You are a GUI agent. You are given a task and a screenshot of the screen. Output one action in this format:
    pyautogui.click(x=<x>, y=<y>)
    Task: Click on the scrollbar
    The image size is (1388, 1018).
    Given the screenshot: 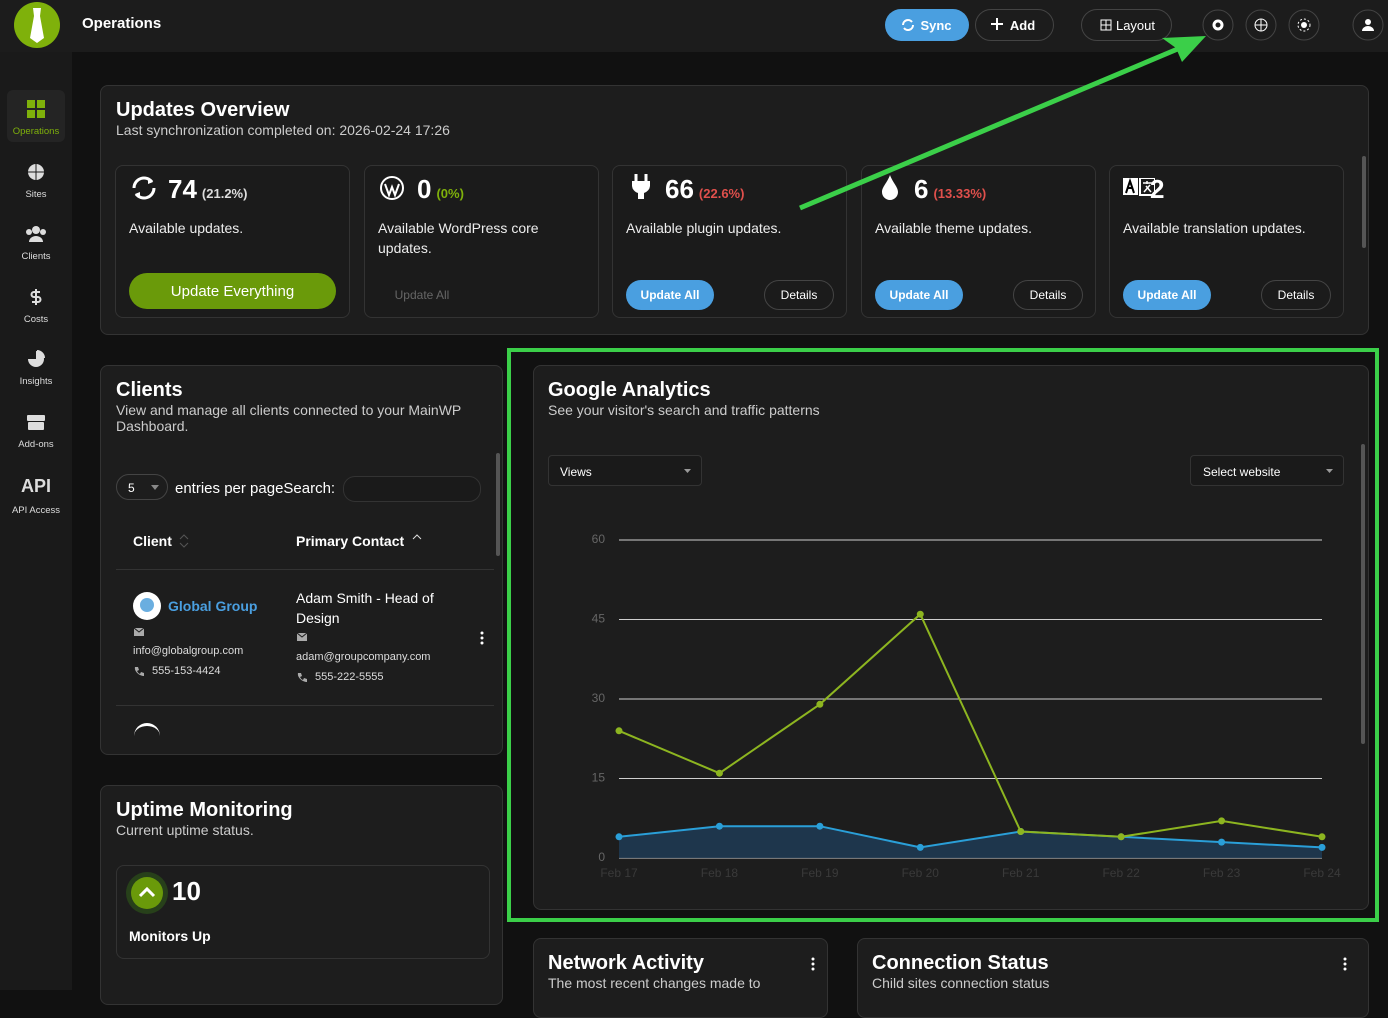 What is the action you would take?
    pyautogui.click(x=1364, y=202)
    